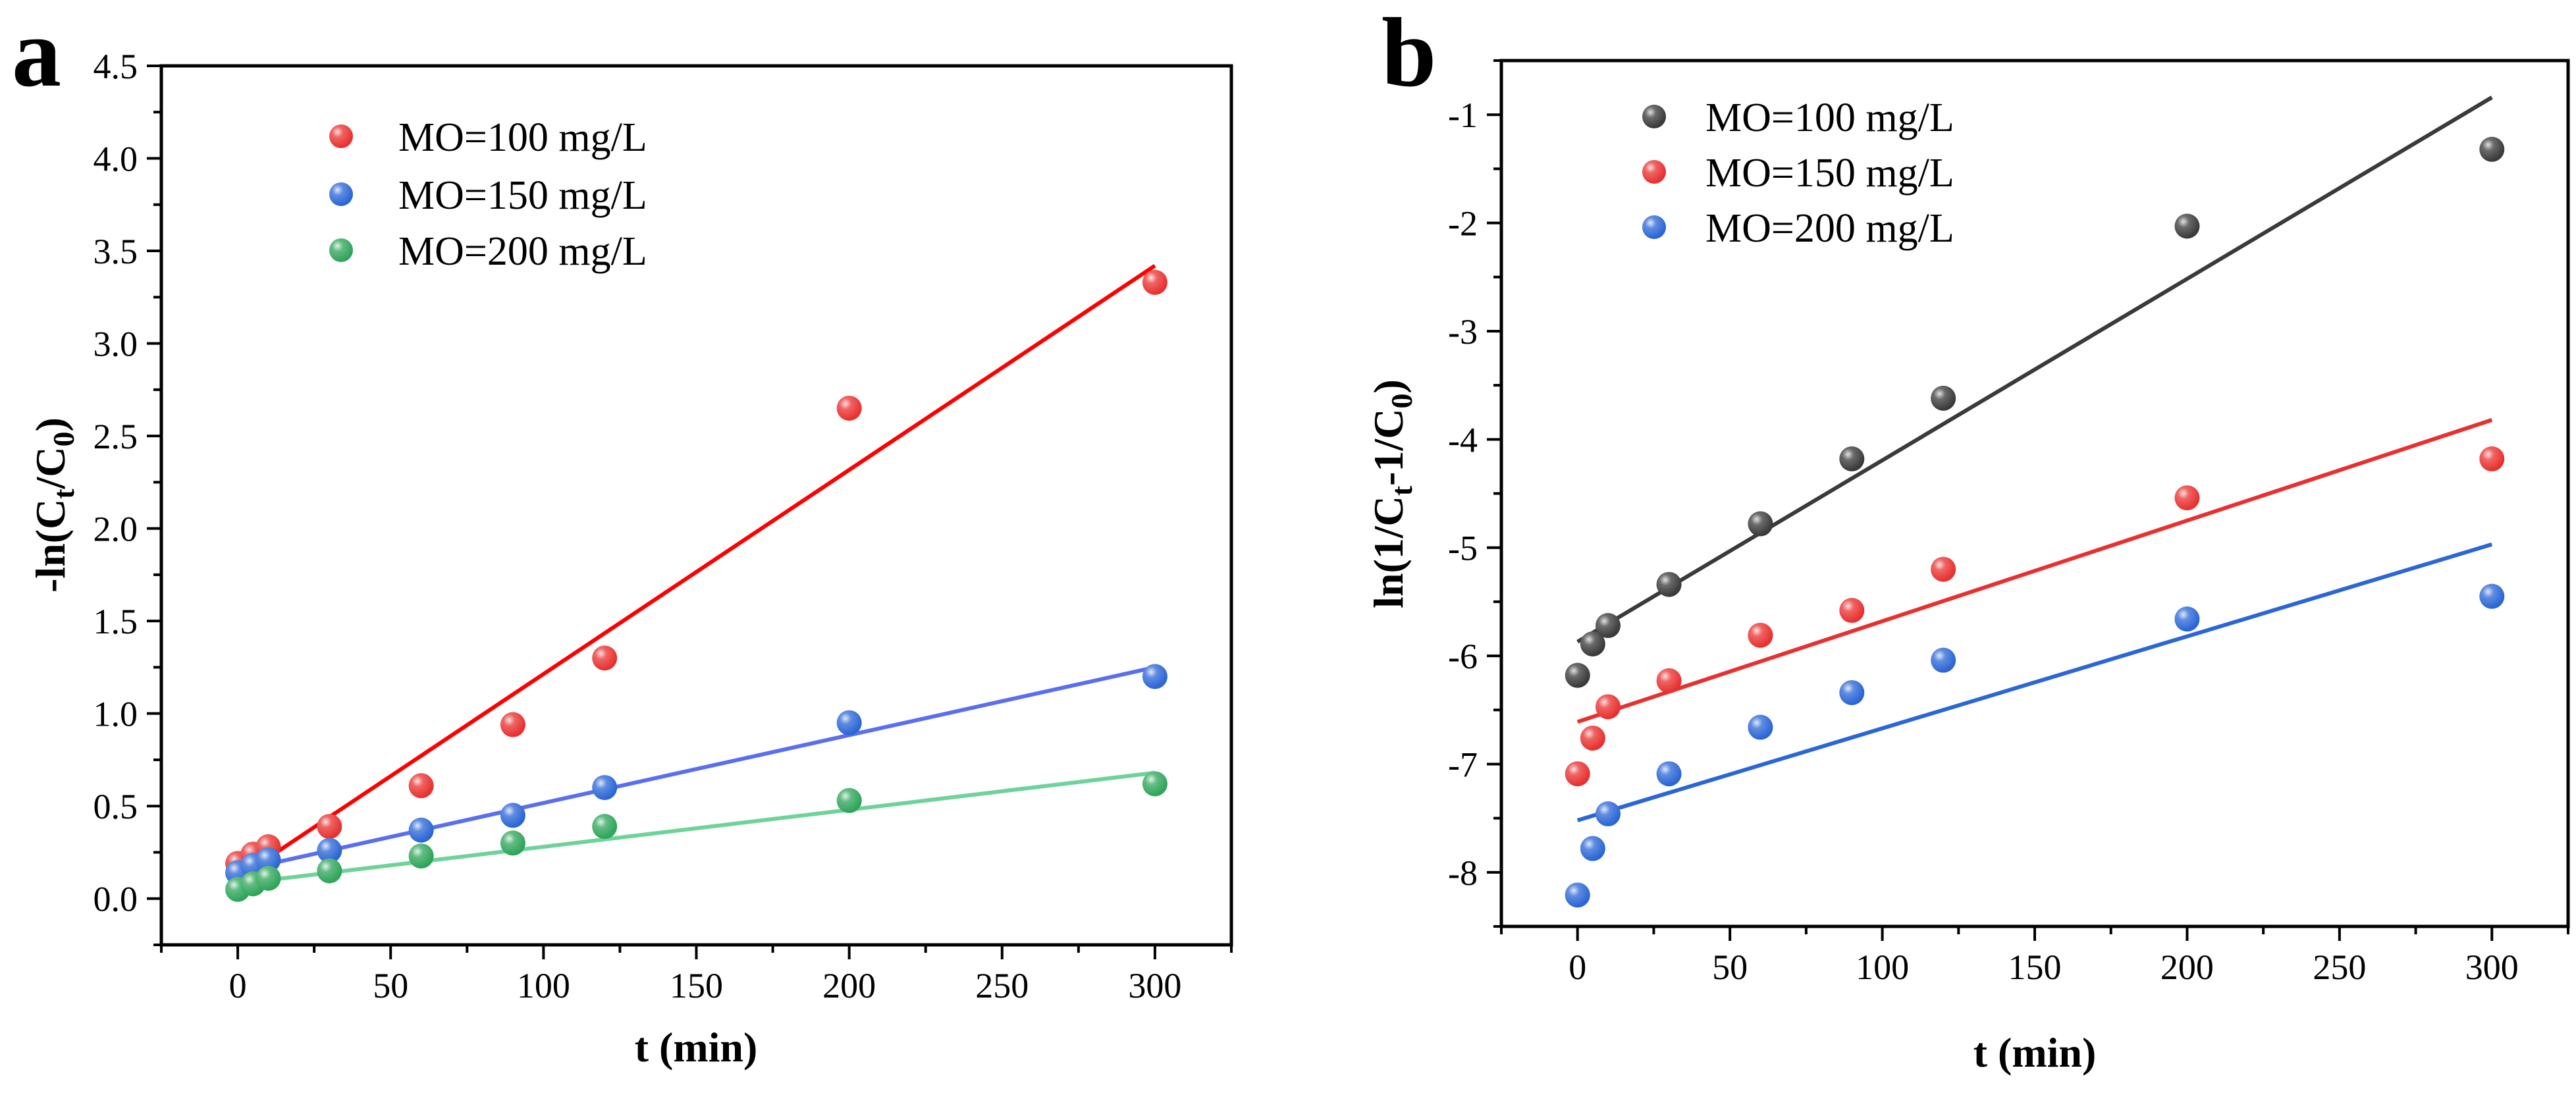 Image resolution: width=2576 pixels, height=1093 pixels. I want to click on y-tick-label: -6, so click(1463, 656).